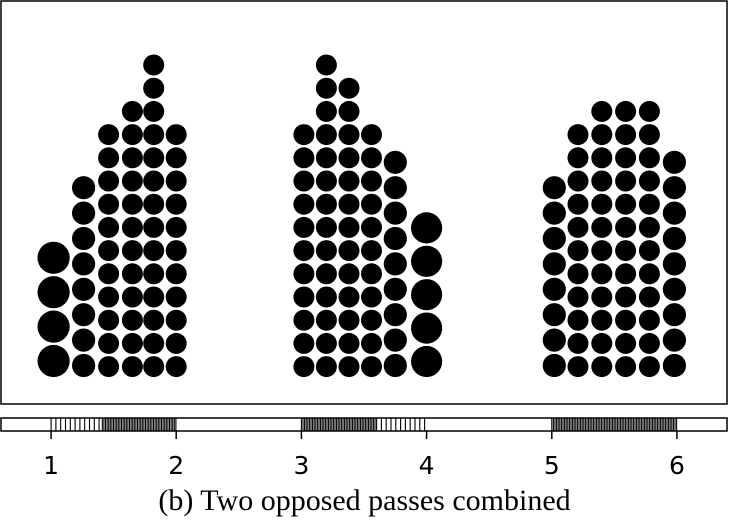 Image resolution: width=729 pixels, height=530 pixels. What do you see at coordinates (364, 424) in the screenshot?
I see `rug-marks` at bounding box center [364, 424].